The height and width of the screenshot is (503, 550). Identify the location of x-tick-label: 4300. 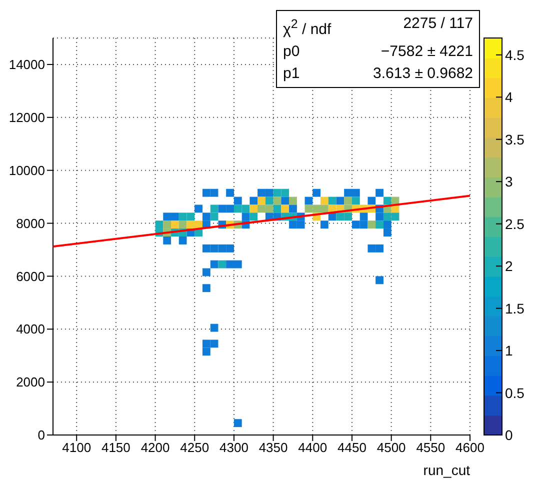
(234, 448).